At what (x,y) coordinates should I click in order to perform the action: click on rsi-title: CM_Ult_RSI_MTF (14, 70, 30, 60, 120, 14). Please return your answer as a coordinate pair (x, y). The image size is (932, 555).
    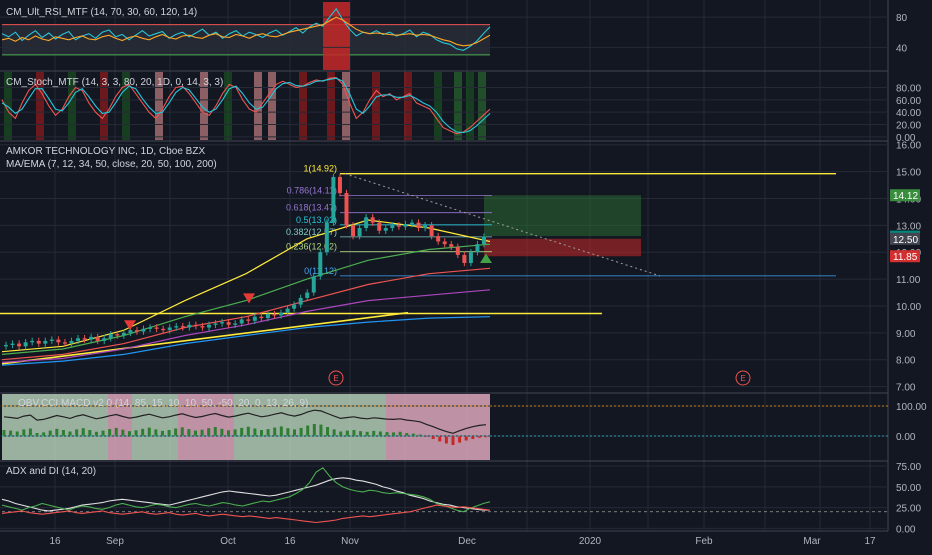
    Looking at the image, I should click on (101, 12).